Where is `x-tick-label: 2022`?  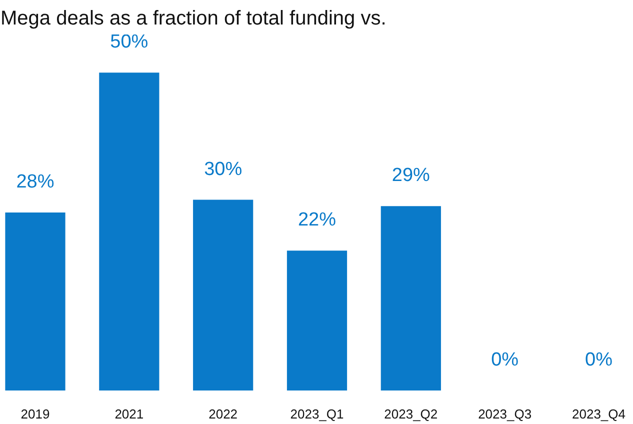 x-tick-label: 2022 is located at coordinates (223, 414).